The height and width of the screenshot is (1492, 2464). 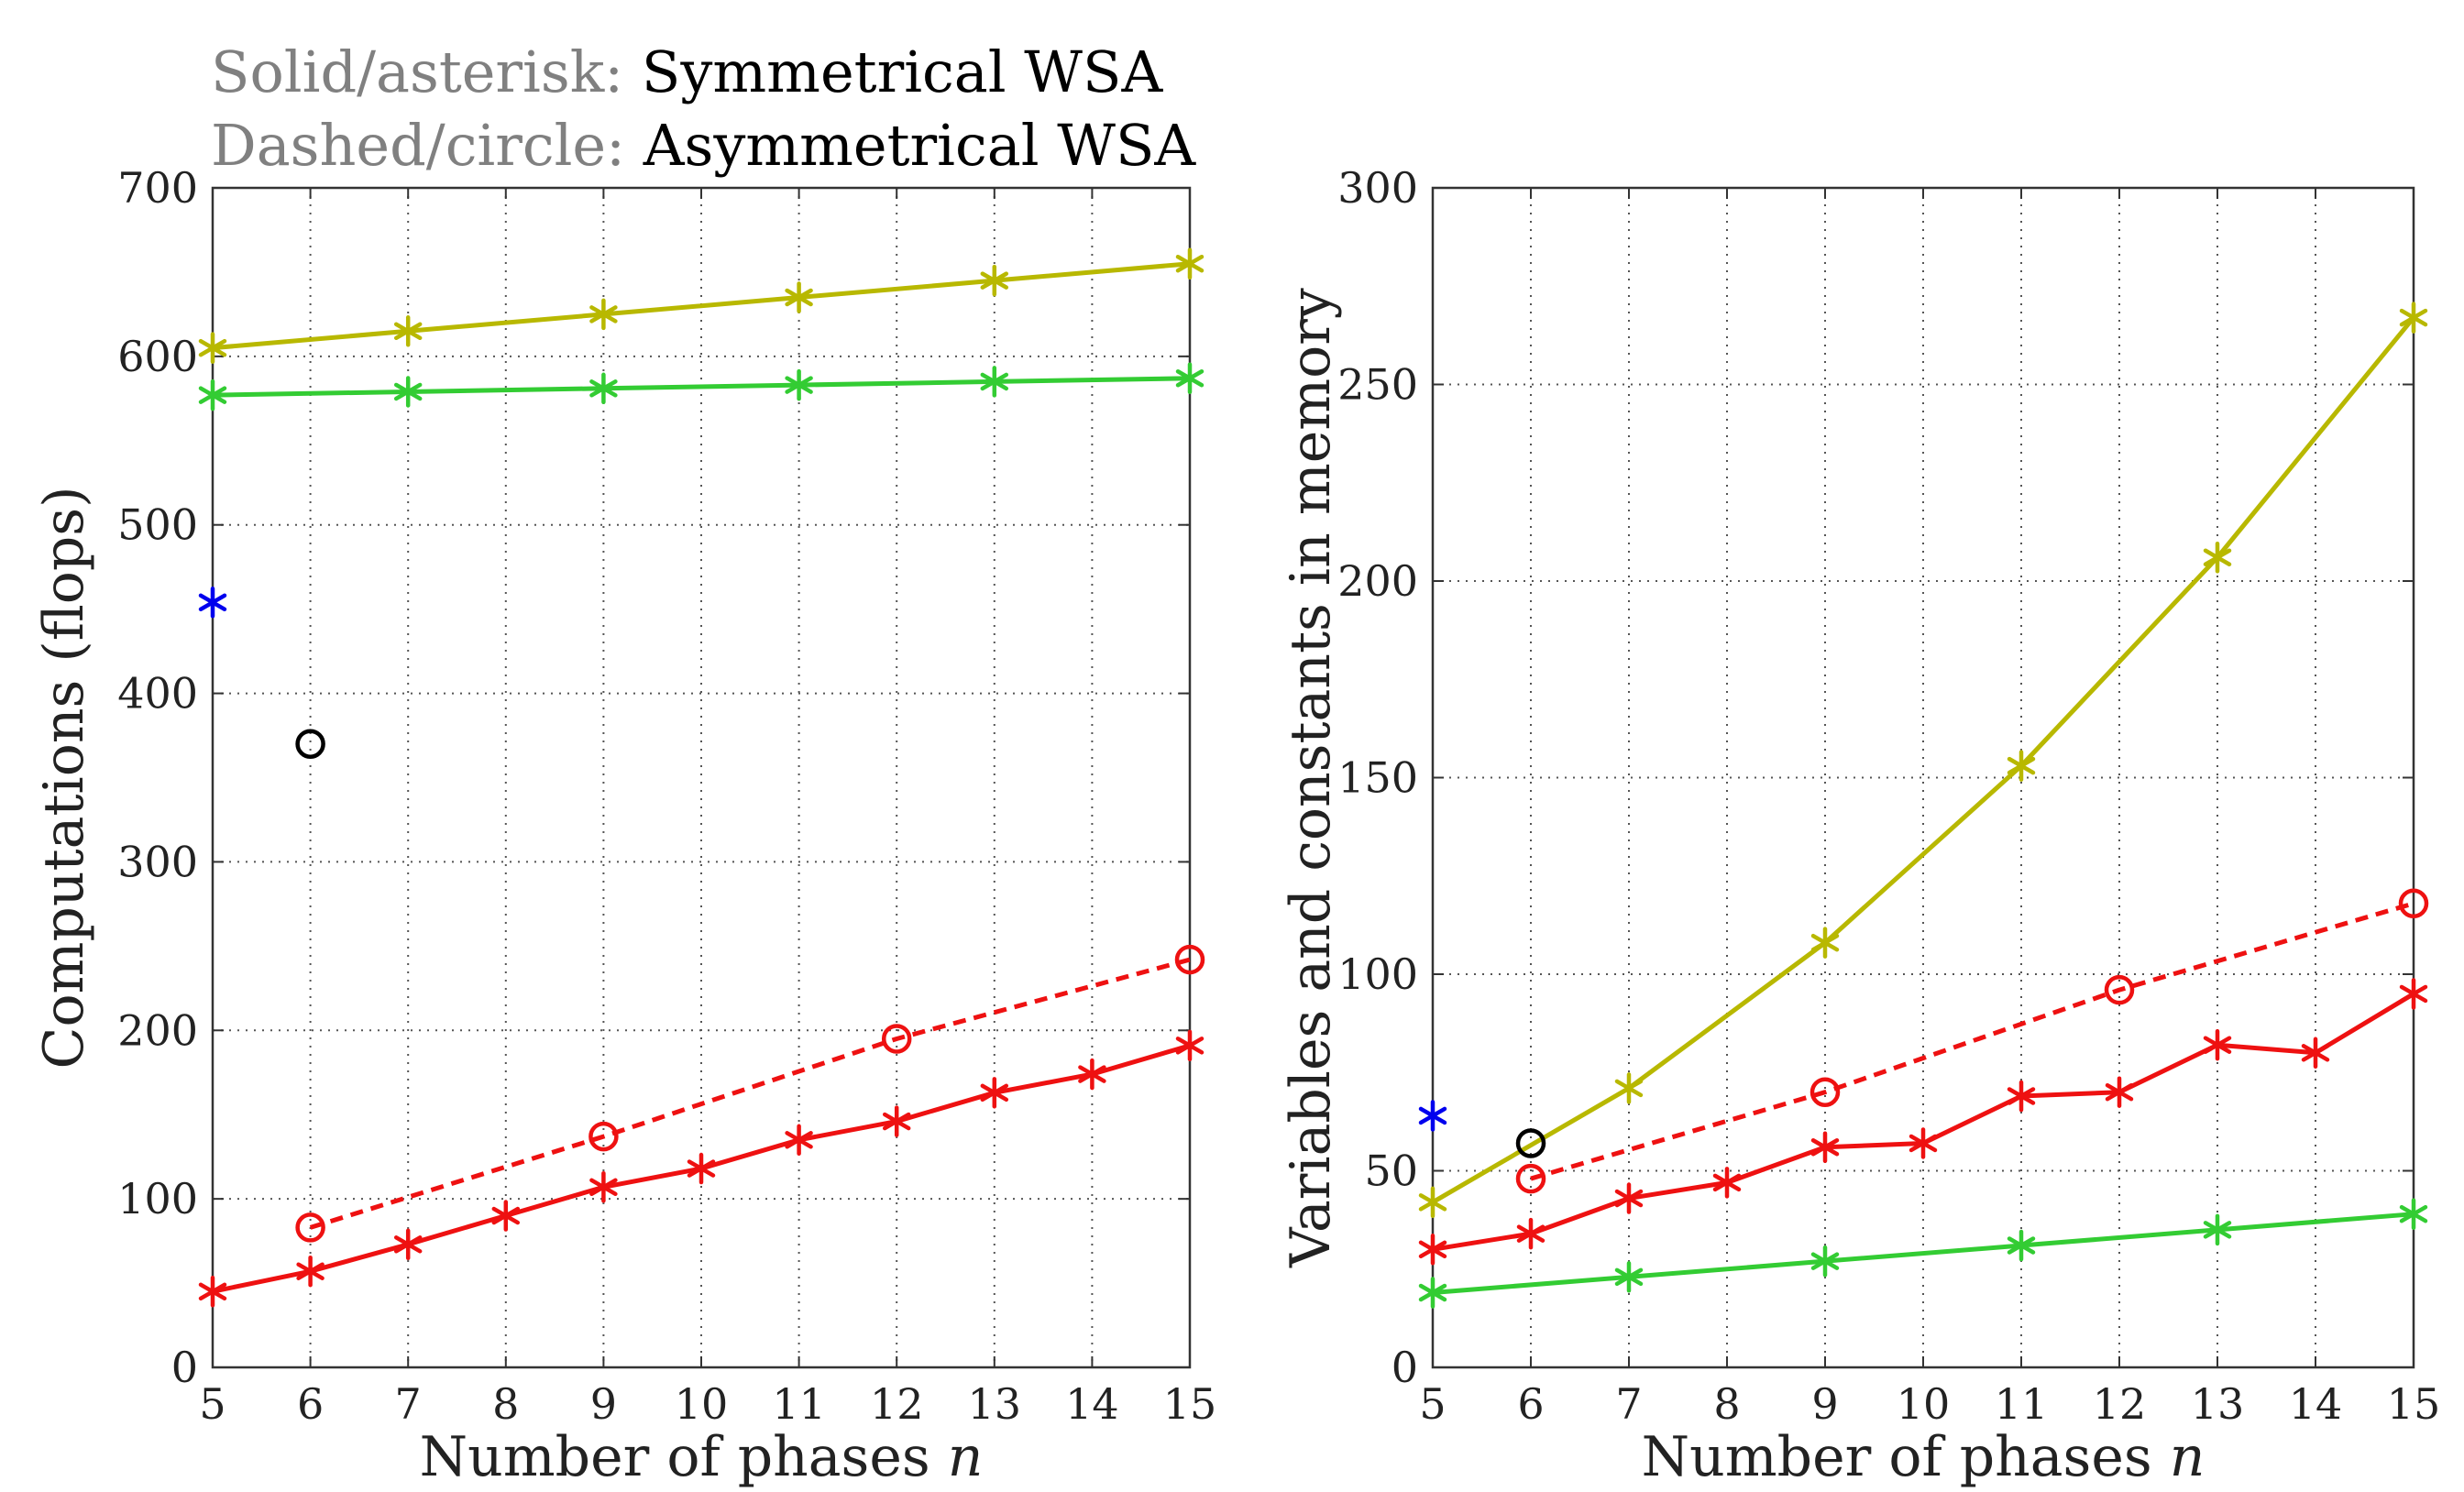 What do you see at coordinates (1432, 1404) in the screenshot?
I see `x-tick-label: 5` at bounding box center [1432, 1404].